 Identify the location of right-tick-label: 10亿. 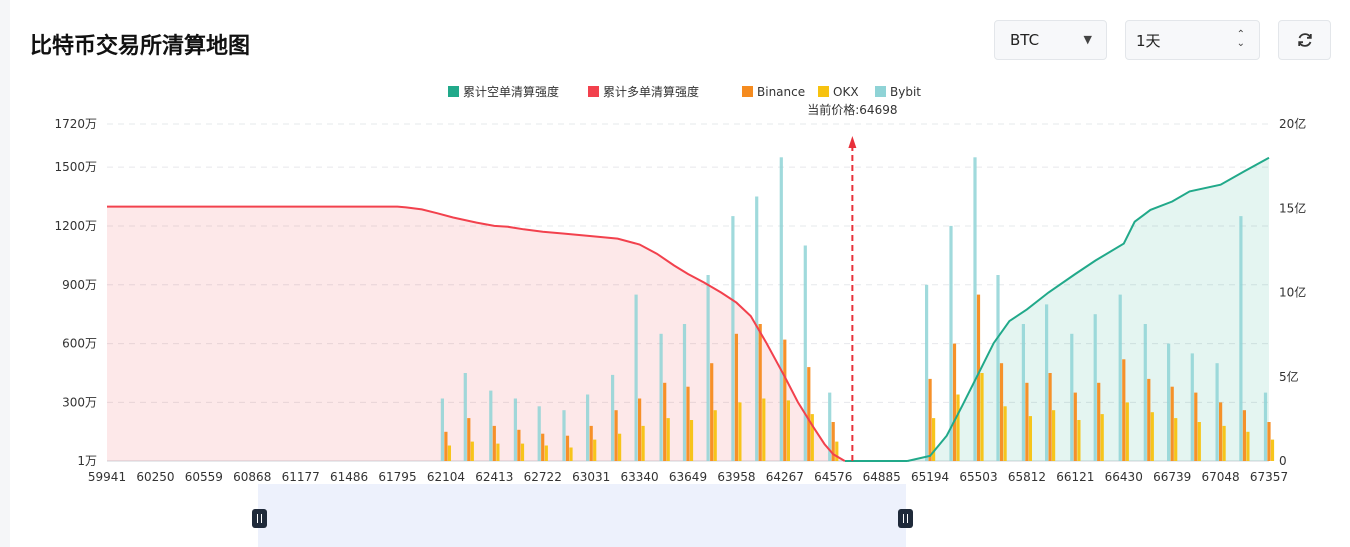
(1292, 292).